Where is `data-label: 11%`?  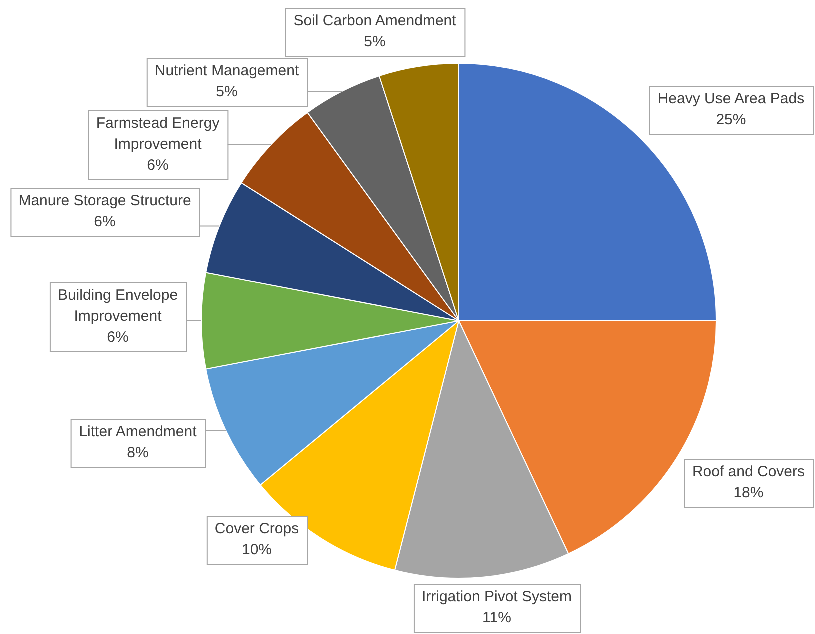 data-label: 11% is located at coordinates (497, 618).